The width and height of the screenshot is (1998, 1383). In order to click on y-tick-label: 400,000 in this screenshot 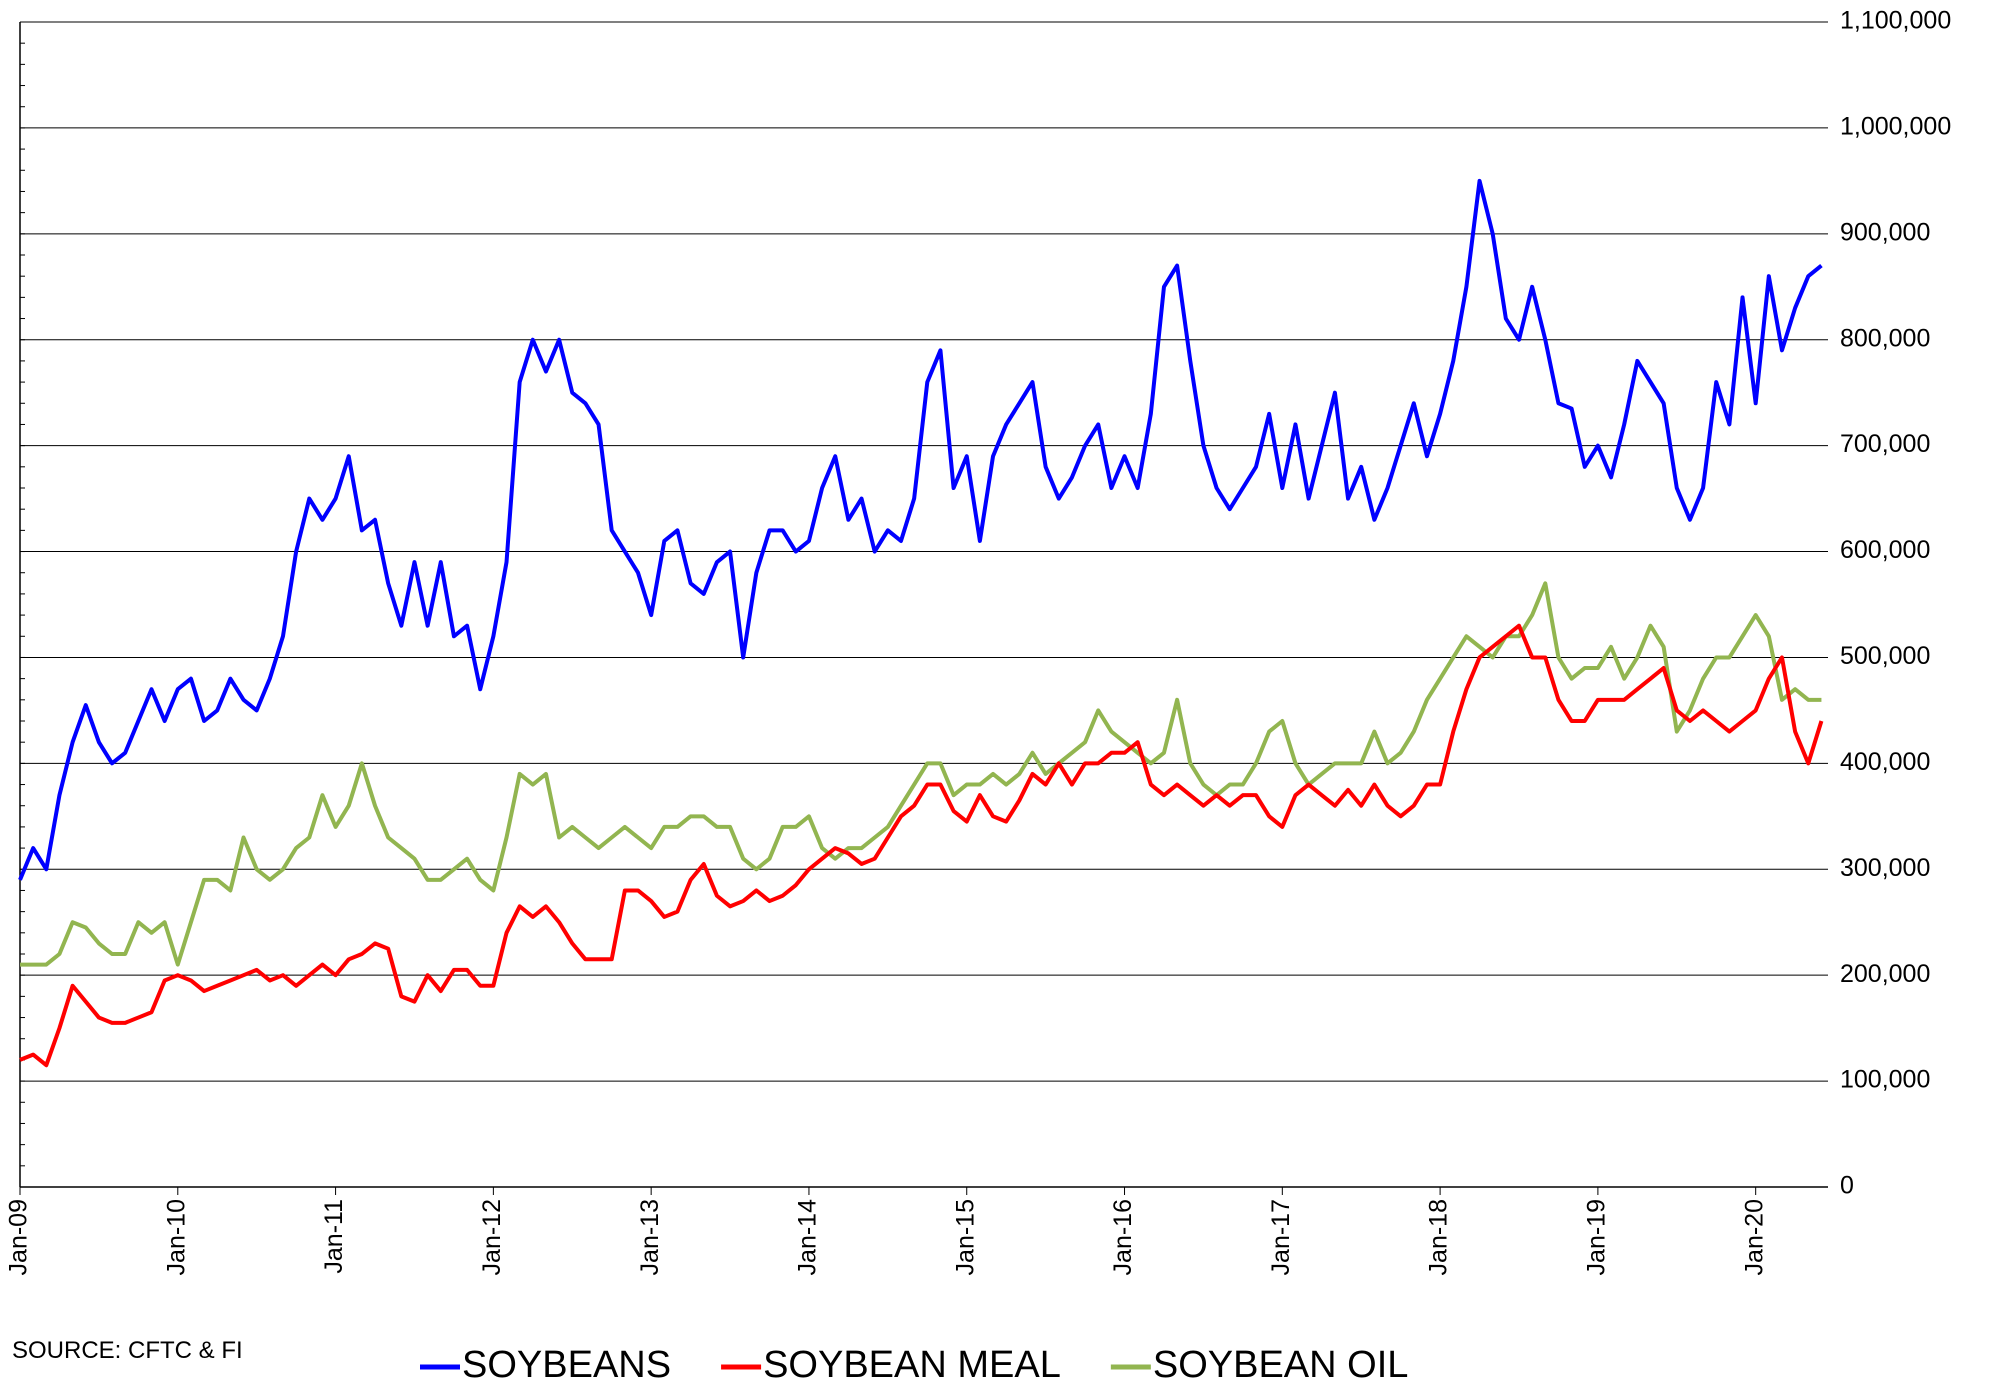, I will do `click(1885, 762)`.